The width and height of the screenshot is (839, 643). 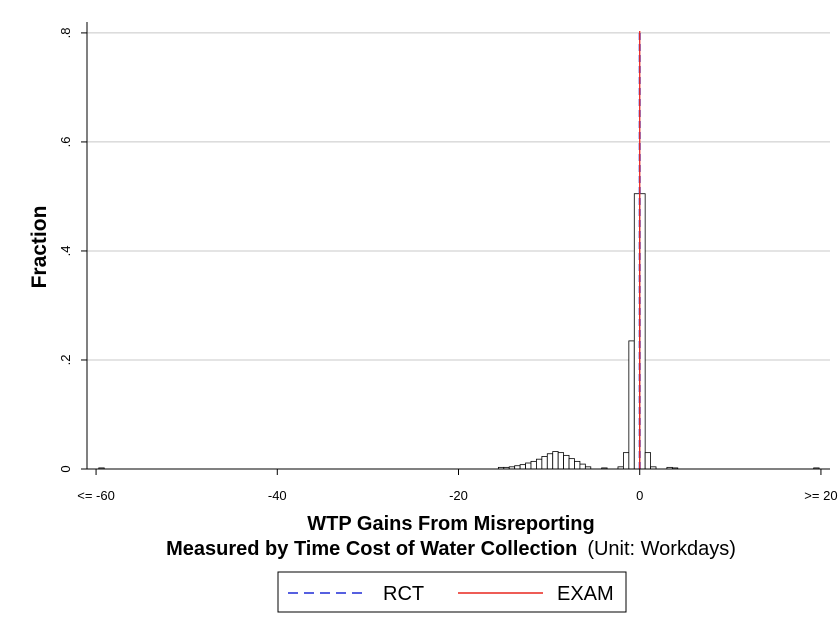 What do you see at coordinates (39, 247) in the screenshot?
I see `y-axis-label: Fraction` at bounding box center [39, 247].